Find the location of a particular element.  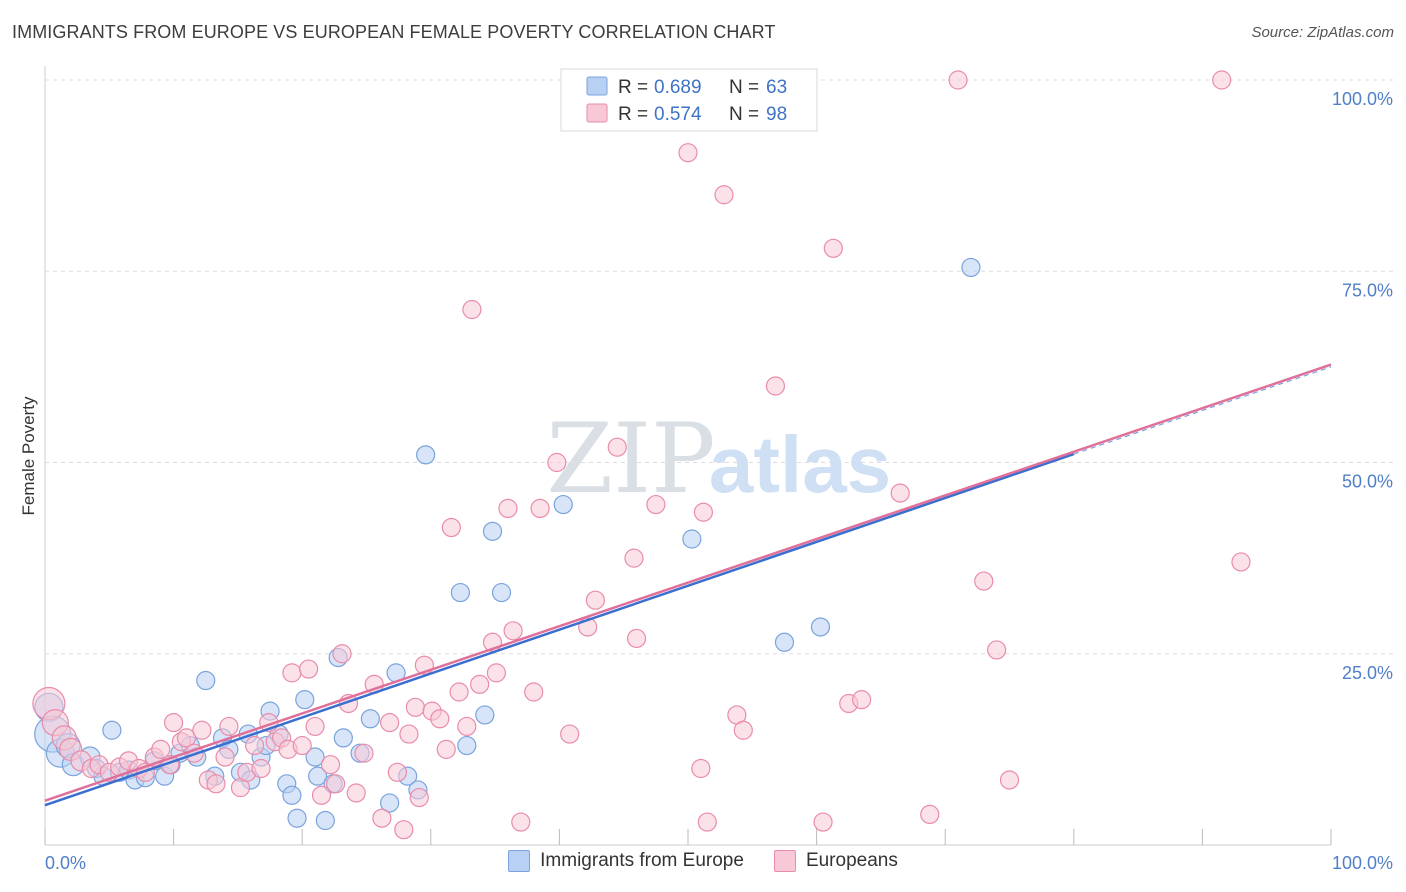

y-tick-label: 100.0% is located at coordinates (1362, 99).